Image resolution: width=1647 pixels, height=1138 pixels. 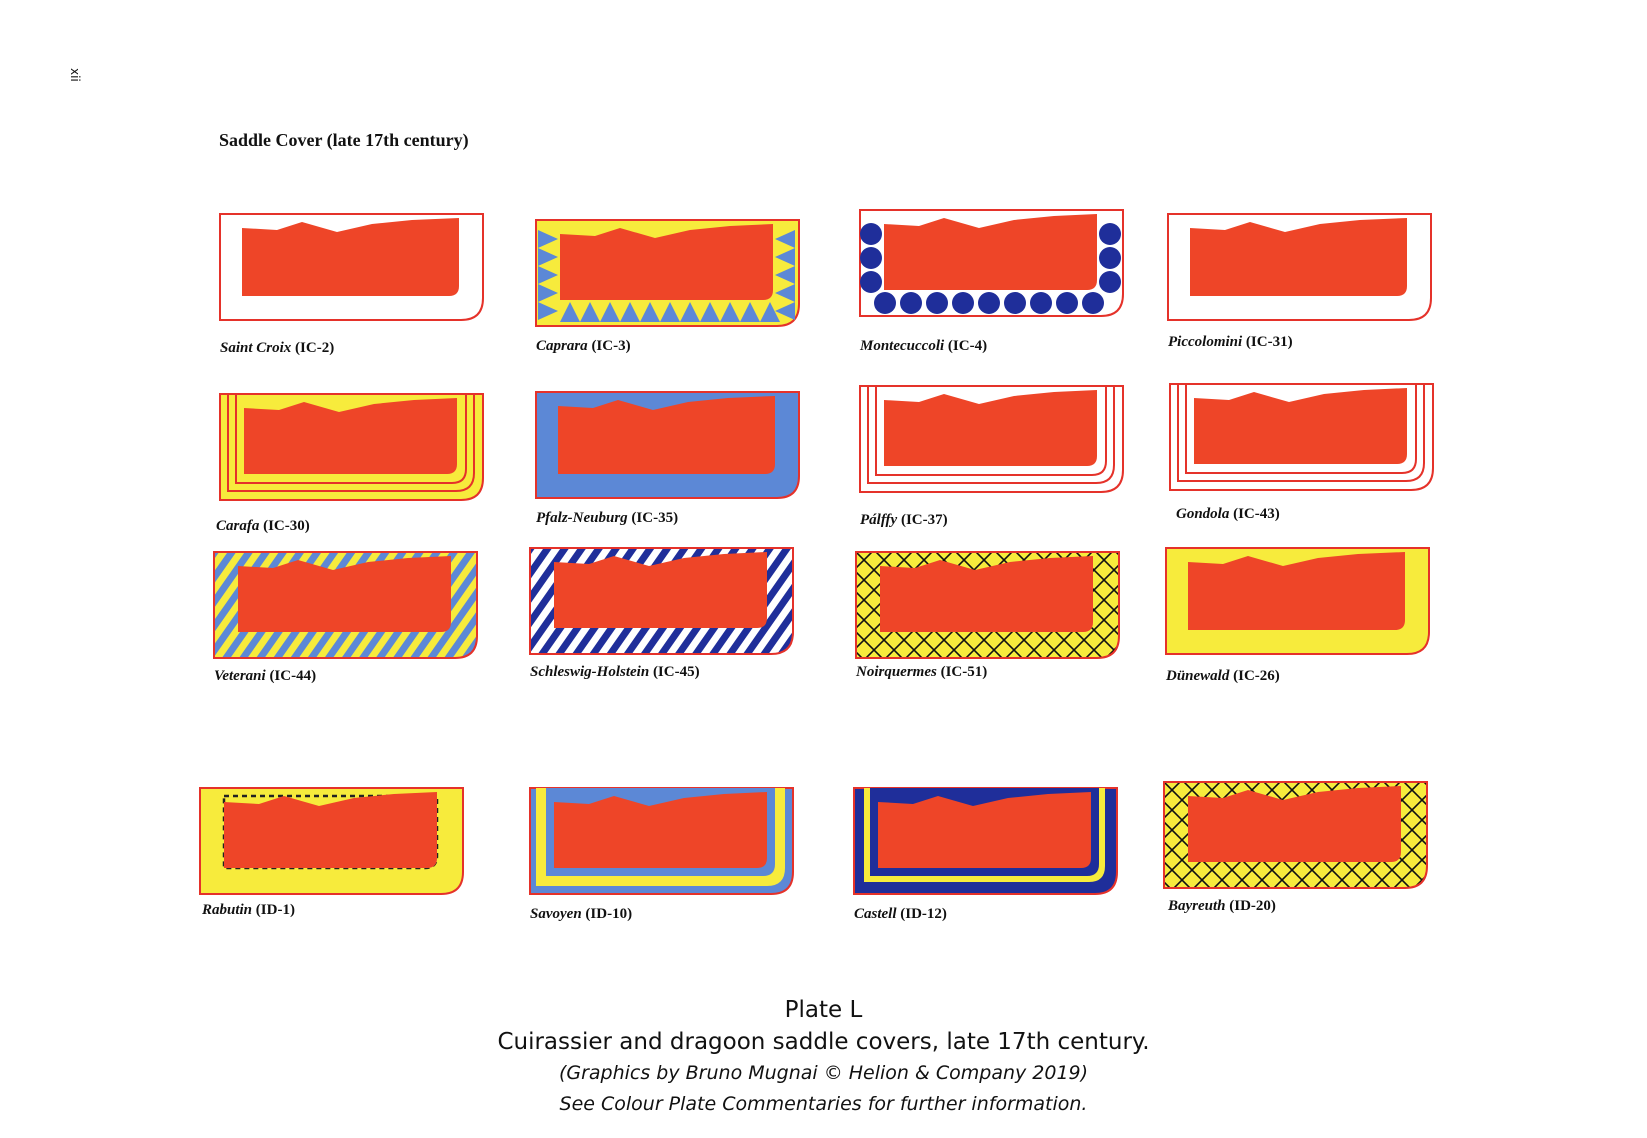 I want to click on saddle-cover-name: Pfalz-Neuburg, so click(x=582, y=518).